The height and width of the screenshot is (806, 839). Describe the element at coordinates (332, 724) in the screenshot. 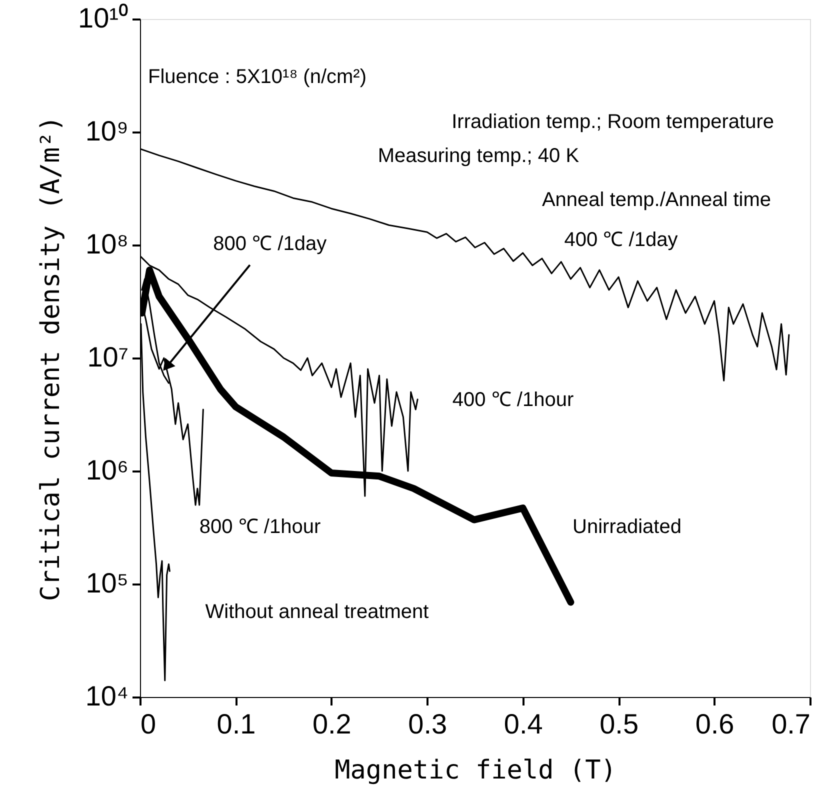

I see `x-tick-label: 0.2` at that location.